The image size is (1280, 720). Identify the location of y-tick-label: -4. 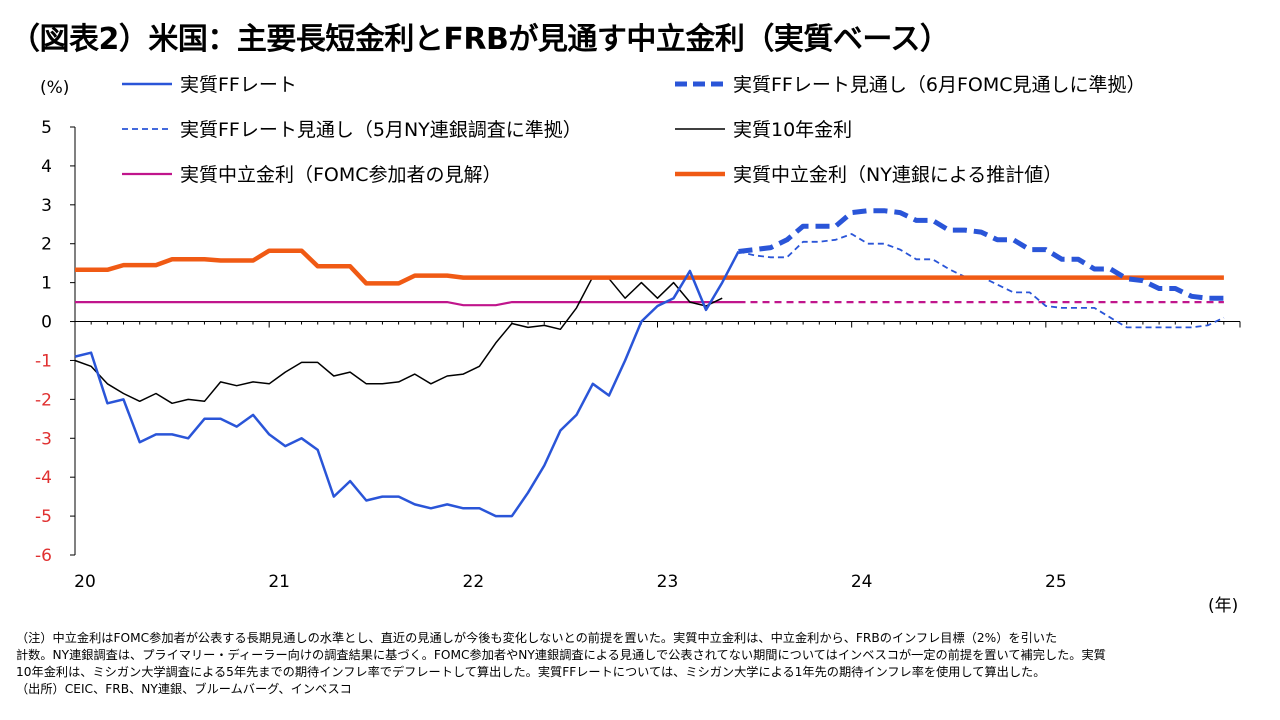
(43, 478).